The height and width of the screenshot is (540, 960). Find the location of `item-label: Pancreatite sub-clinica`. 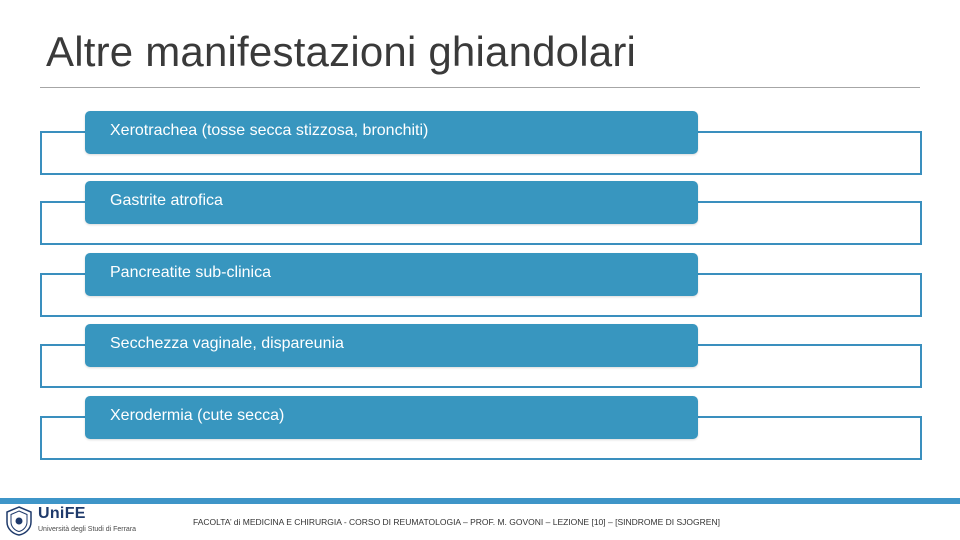

item-label: Pancreatite sub-clinica is located at coordinates (190, 272).